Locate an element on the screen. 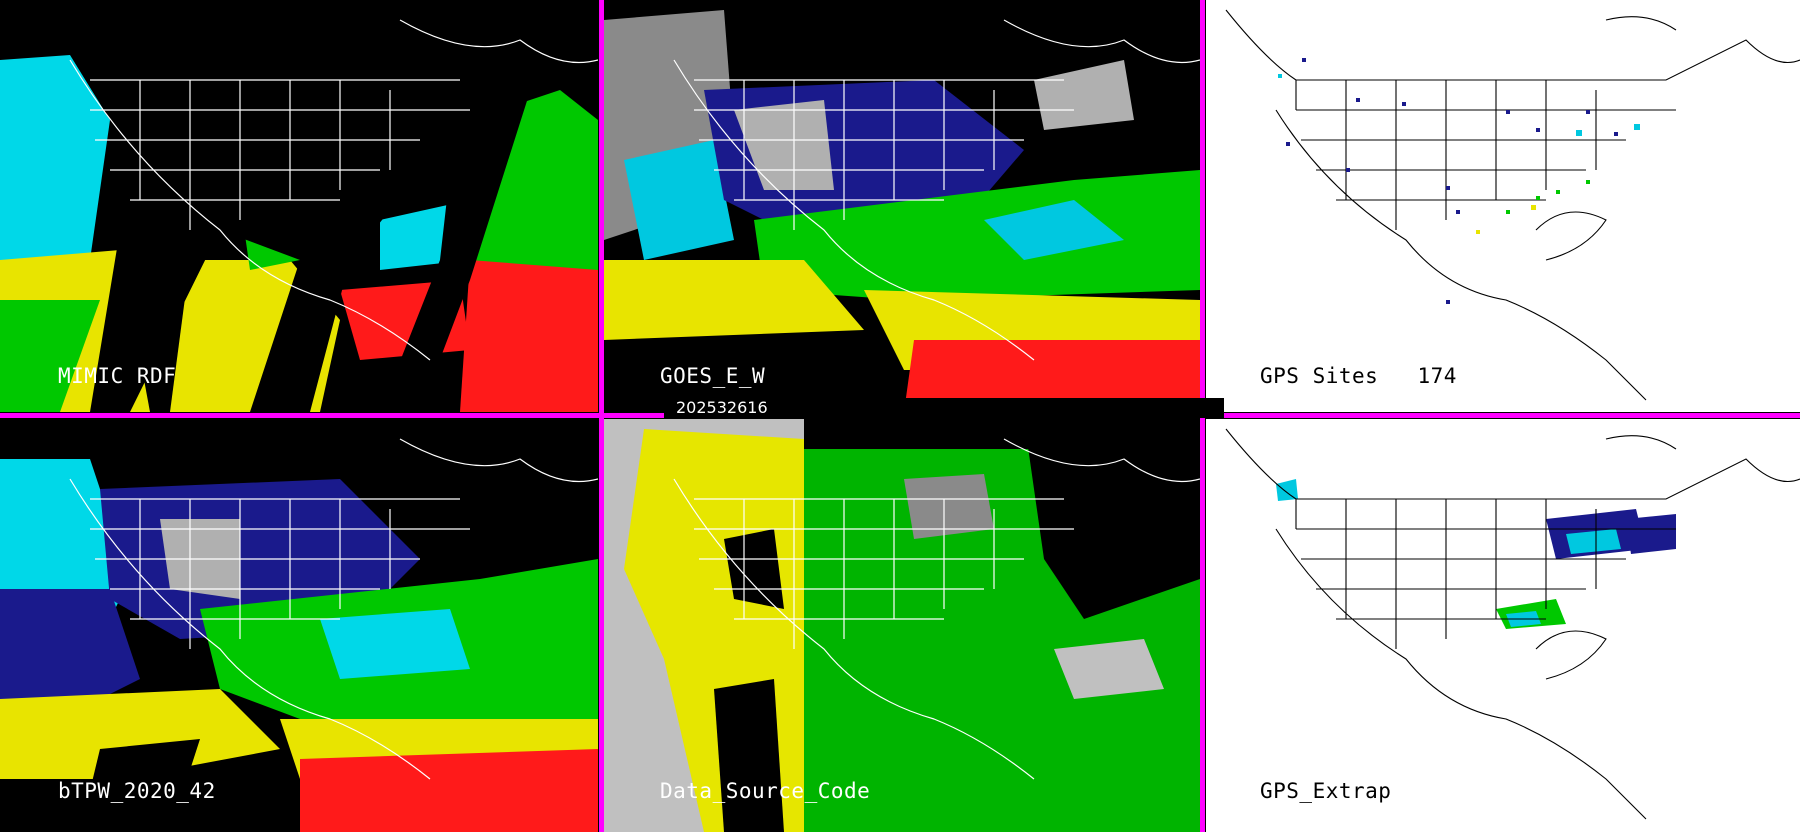 This screenshot has height=832, width=1800. panel-label: GPS Sites 174 is located at coordinates (1358, 376).